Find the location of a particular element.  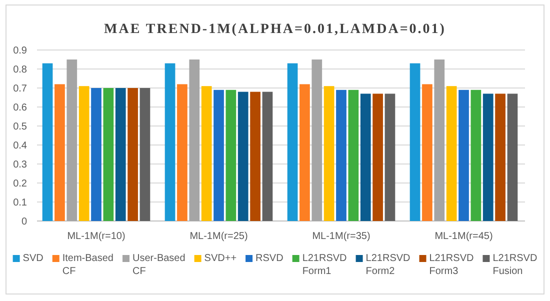

y-tick-label: 0.8 is located at coordinates (20, 70).